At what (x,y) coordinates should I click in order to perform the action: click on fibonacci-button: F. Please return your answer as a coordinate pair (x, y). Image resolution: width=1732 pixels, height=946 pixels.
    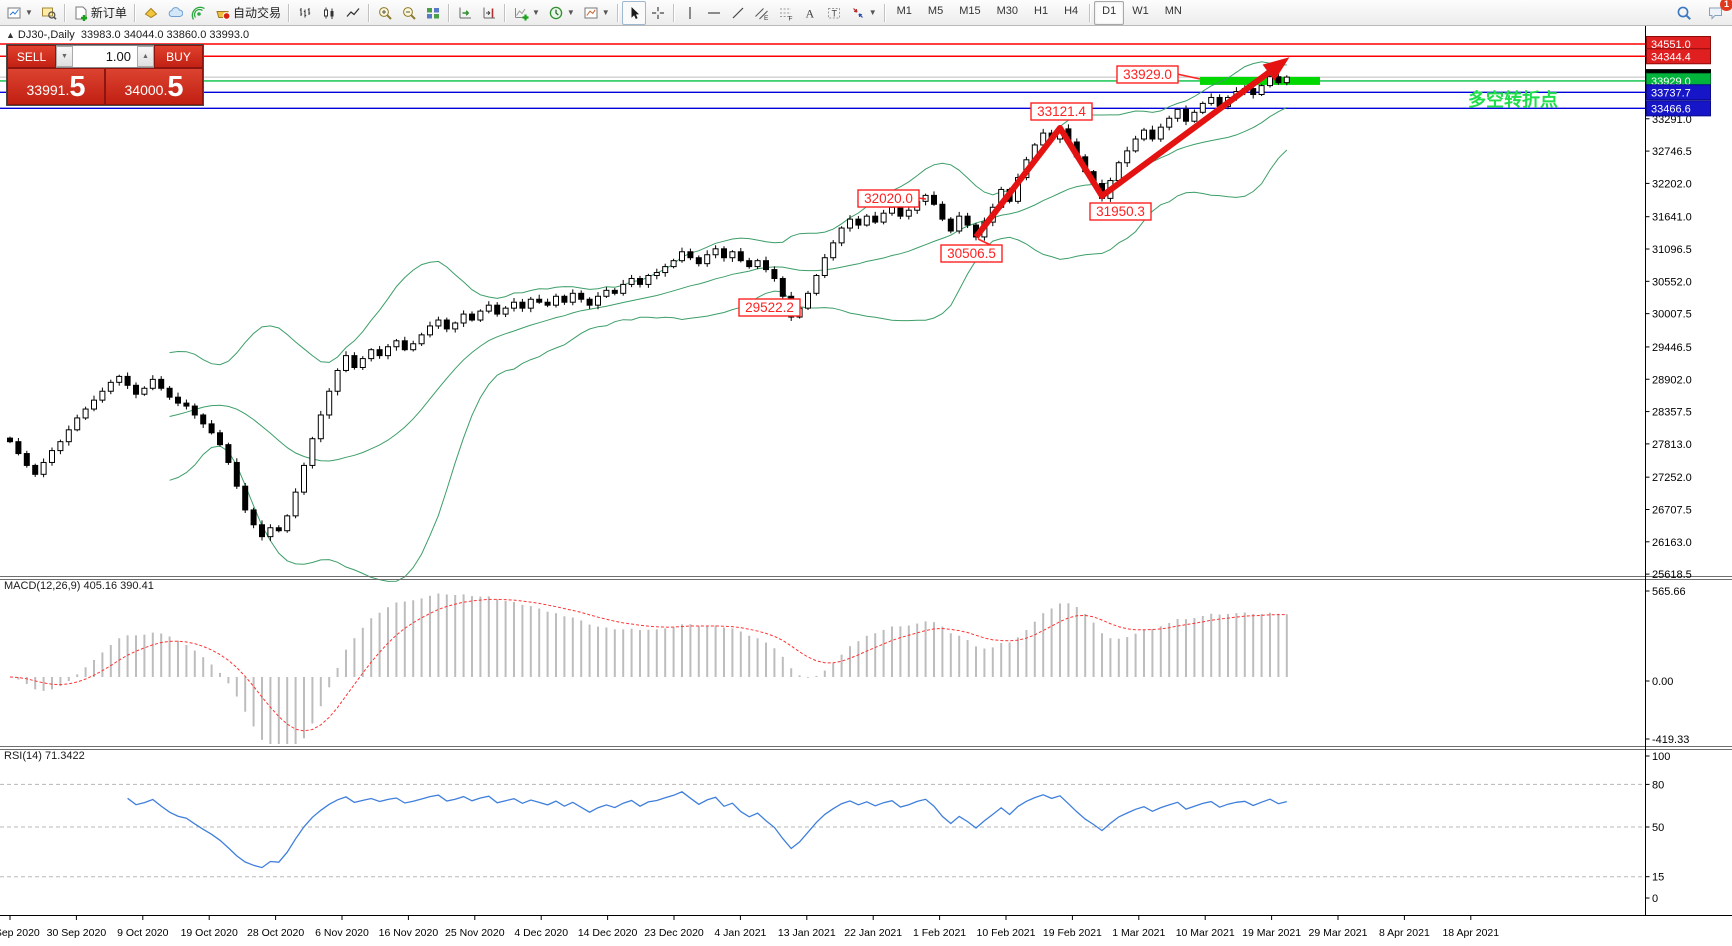
    Looking at the image, I should click on (786, 13).